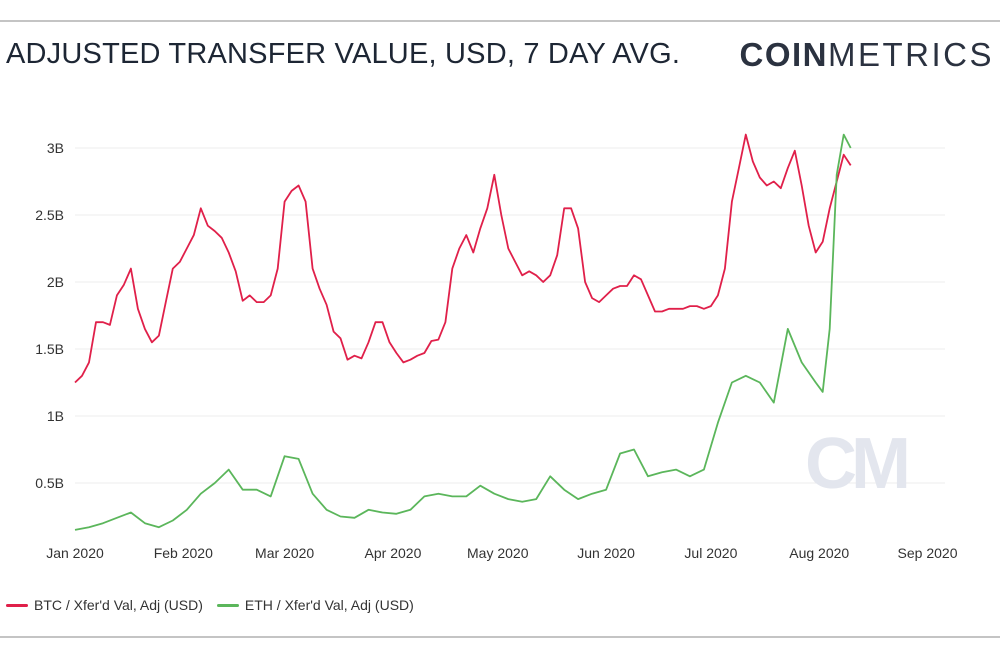 The width and height of the screenshot is (1000, 660). Describe the element at coordinates (49, 483) in the screenshot. I see `y-tick-label: 0.5B` at that location.